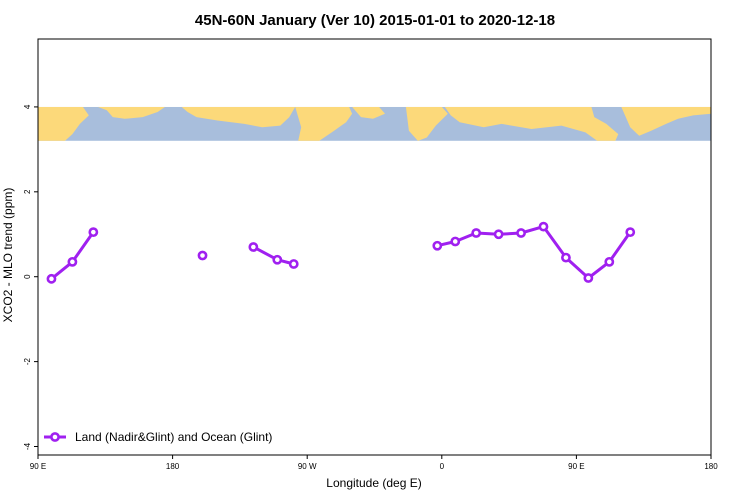  Describe the element at coordinates (173, 437) in the screenshot. I see `legend-label-0: Land (Nadir&Glint) and Ocean (Glint)` at that location.